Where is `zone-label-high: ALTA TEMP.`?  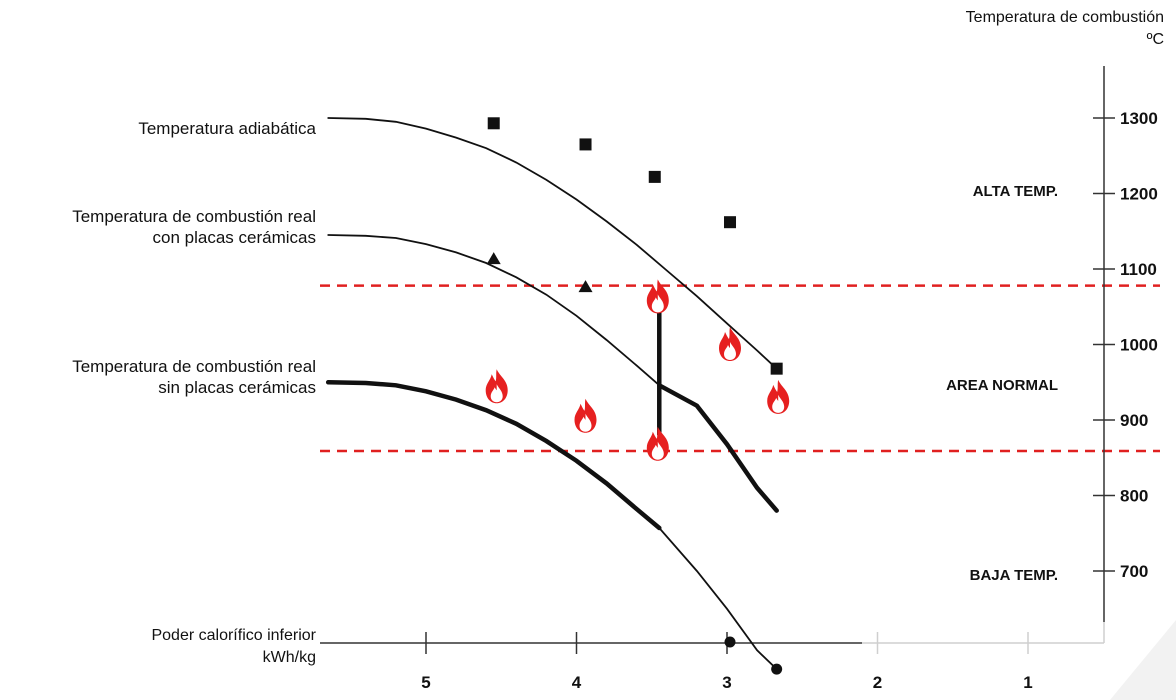 zone-label-high: ALTA TEMP. is located at coordinates (1015, 191).